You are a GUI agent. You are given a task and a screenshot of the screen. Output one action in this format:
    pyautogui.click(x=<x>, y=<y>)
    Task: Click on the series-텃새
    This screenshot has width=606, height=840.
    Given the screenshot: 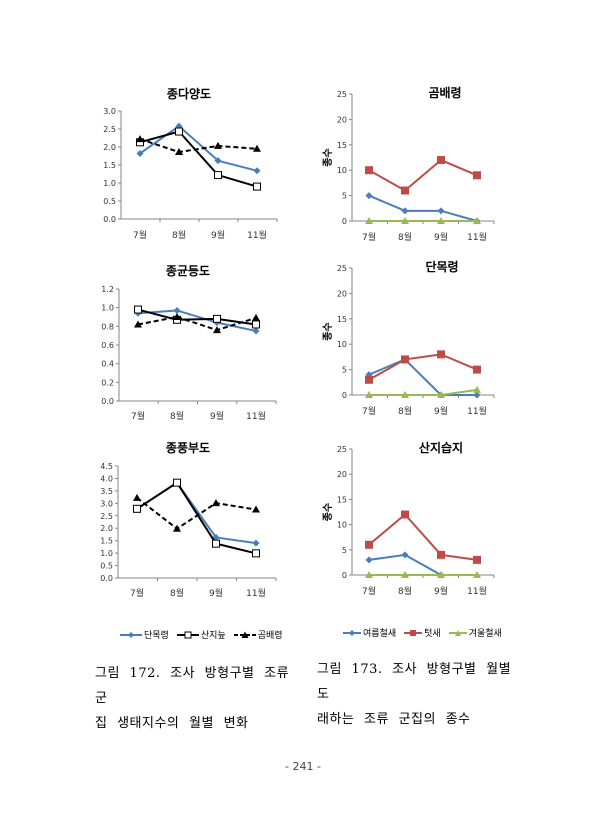 What is the action you would take?
    pyautogui.click(x=423, y=537)
    